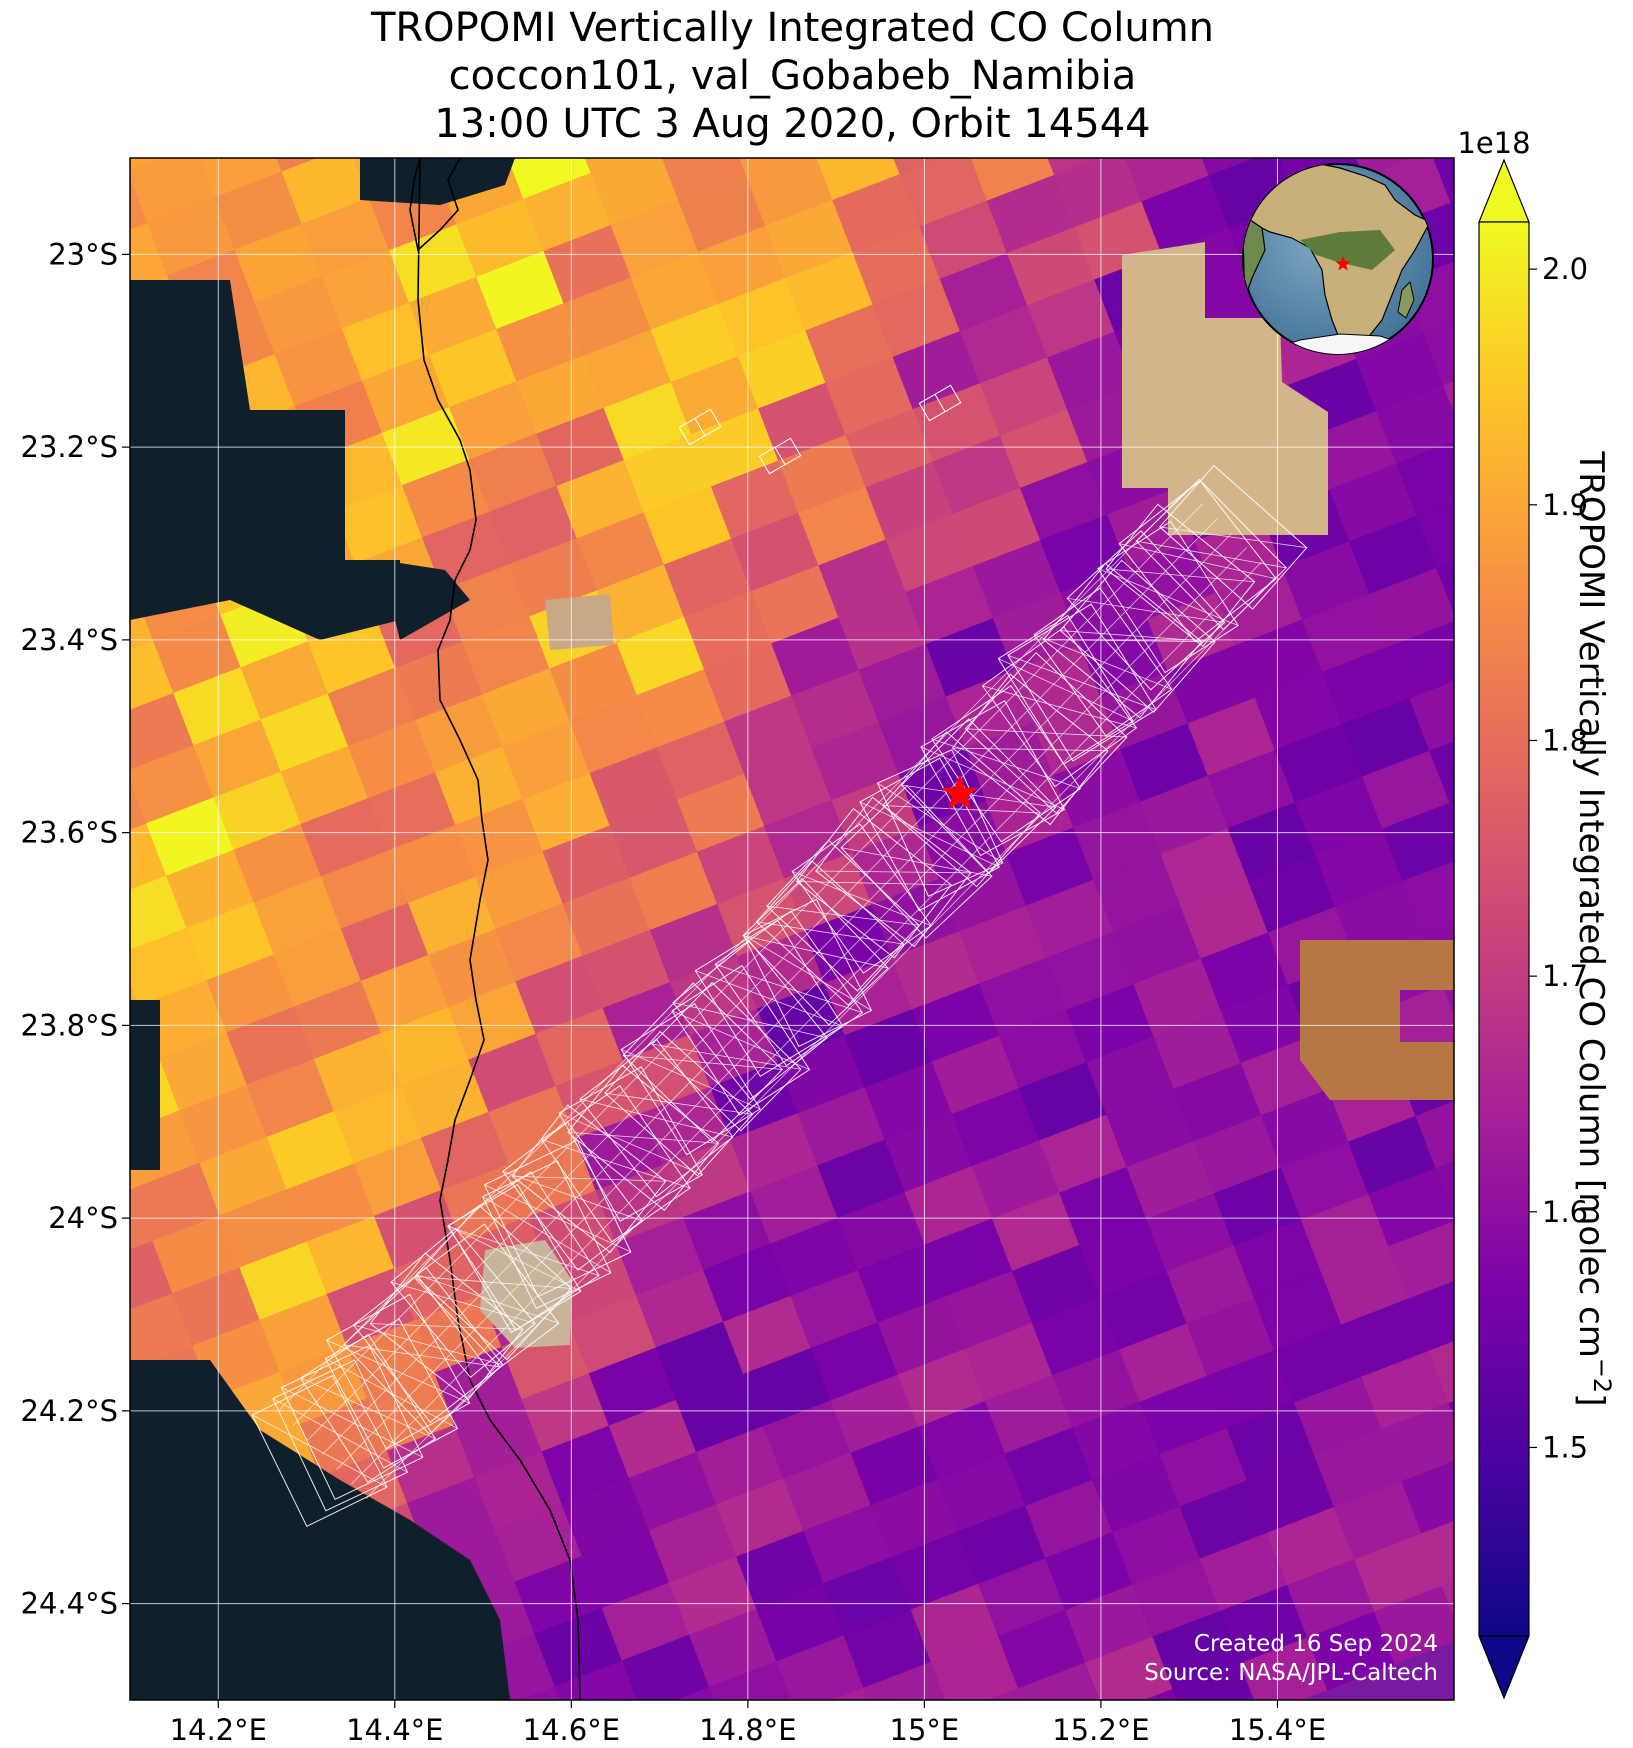  I want to click on colorbar-extend-max, so click(1504, 190).